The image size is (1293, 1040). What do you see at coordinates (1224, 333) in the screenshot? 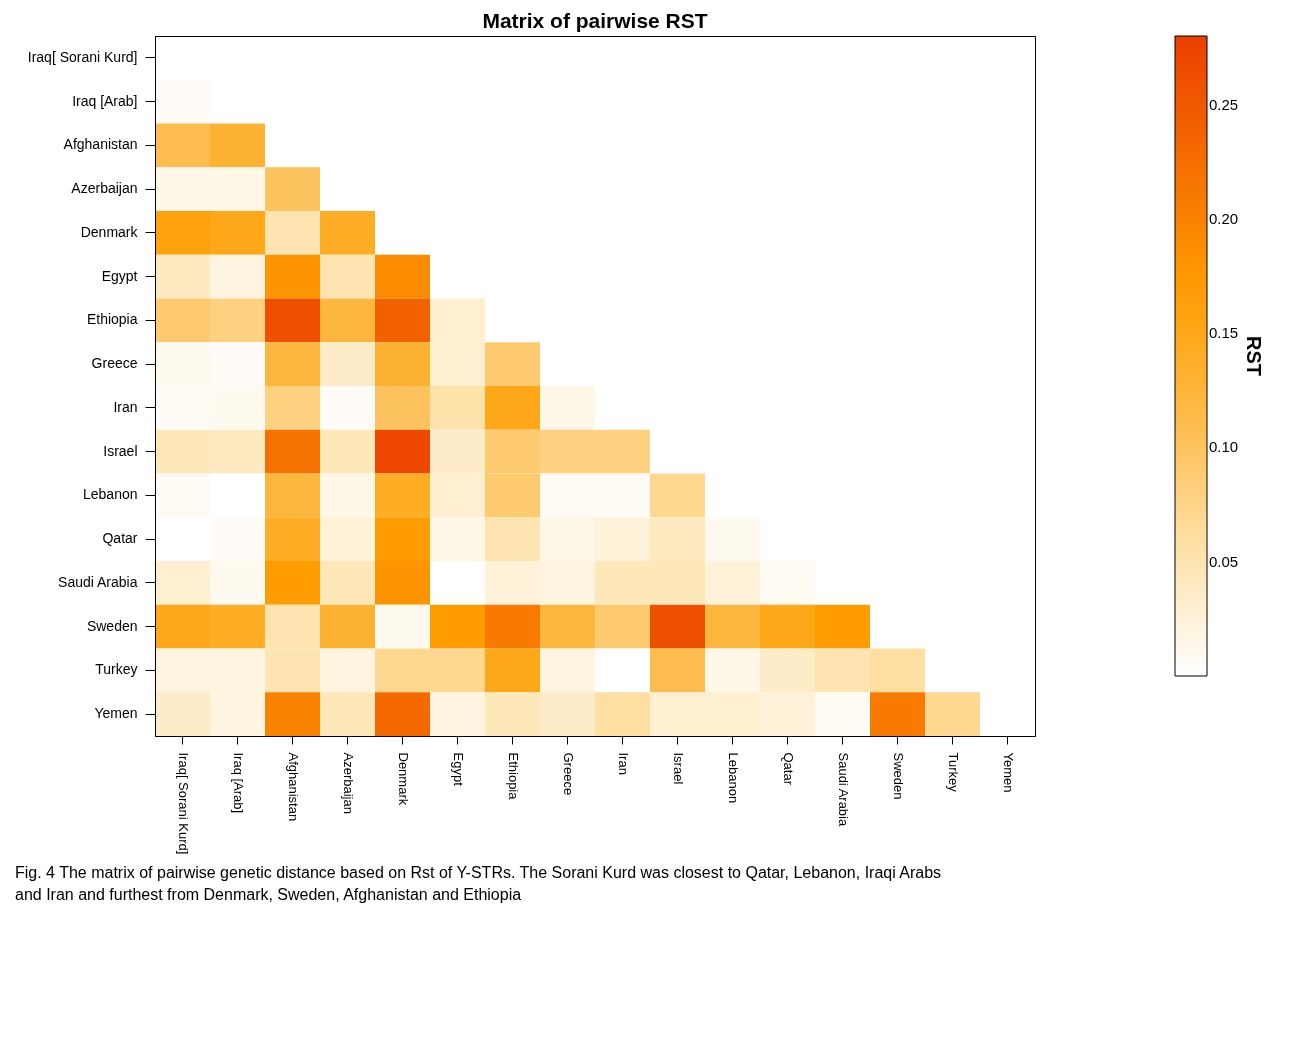
I see `color-bar-label: 0.15` at bounding box center [1224, 333].